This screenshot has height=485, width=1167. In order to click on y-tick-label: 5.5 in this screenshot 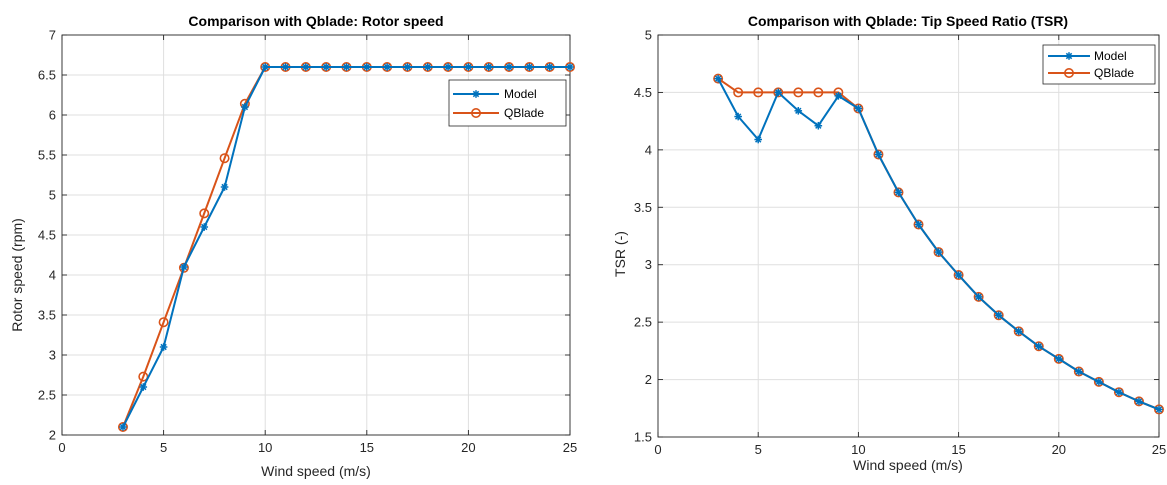, I will do `click(47, 155)`.